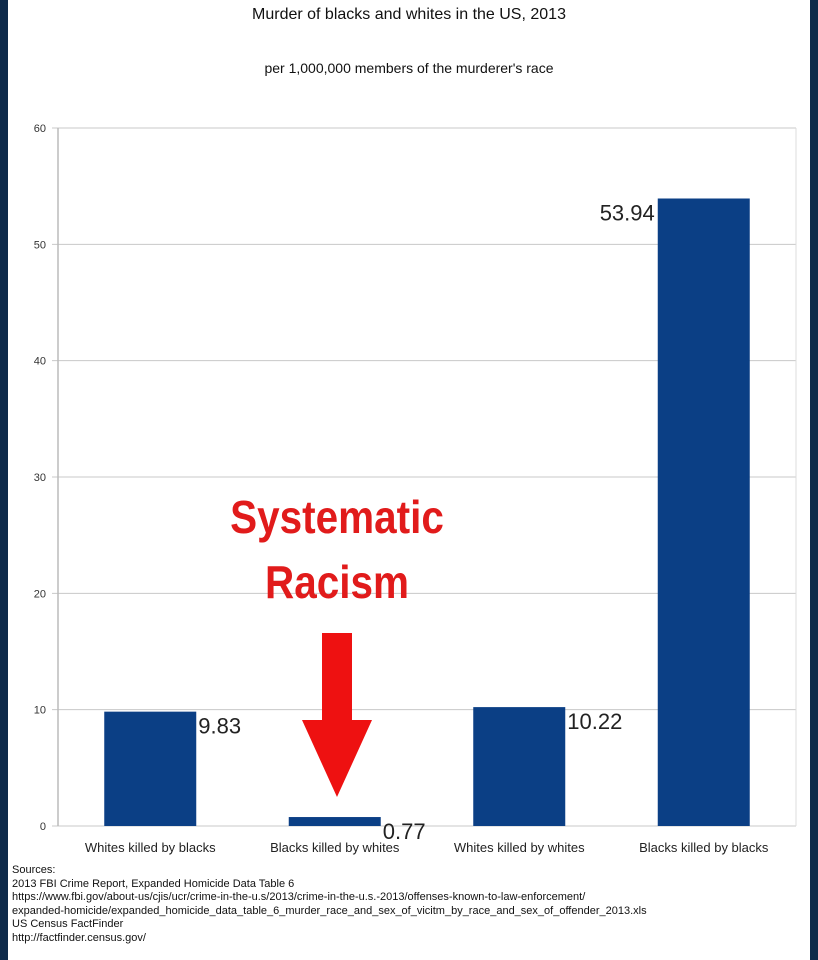 The width and height of the screenshot is (818, 960). I want to click on sources-heading: Sources:, so click(34, 870).